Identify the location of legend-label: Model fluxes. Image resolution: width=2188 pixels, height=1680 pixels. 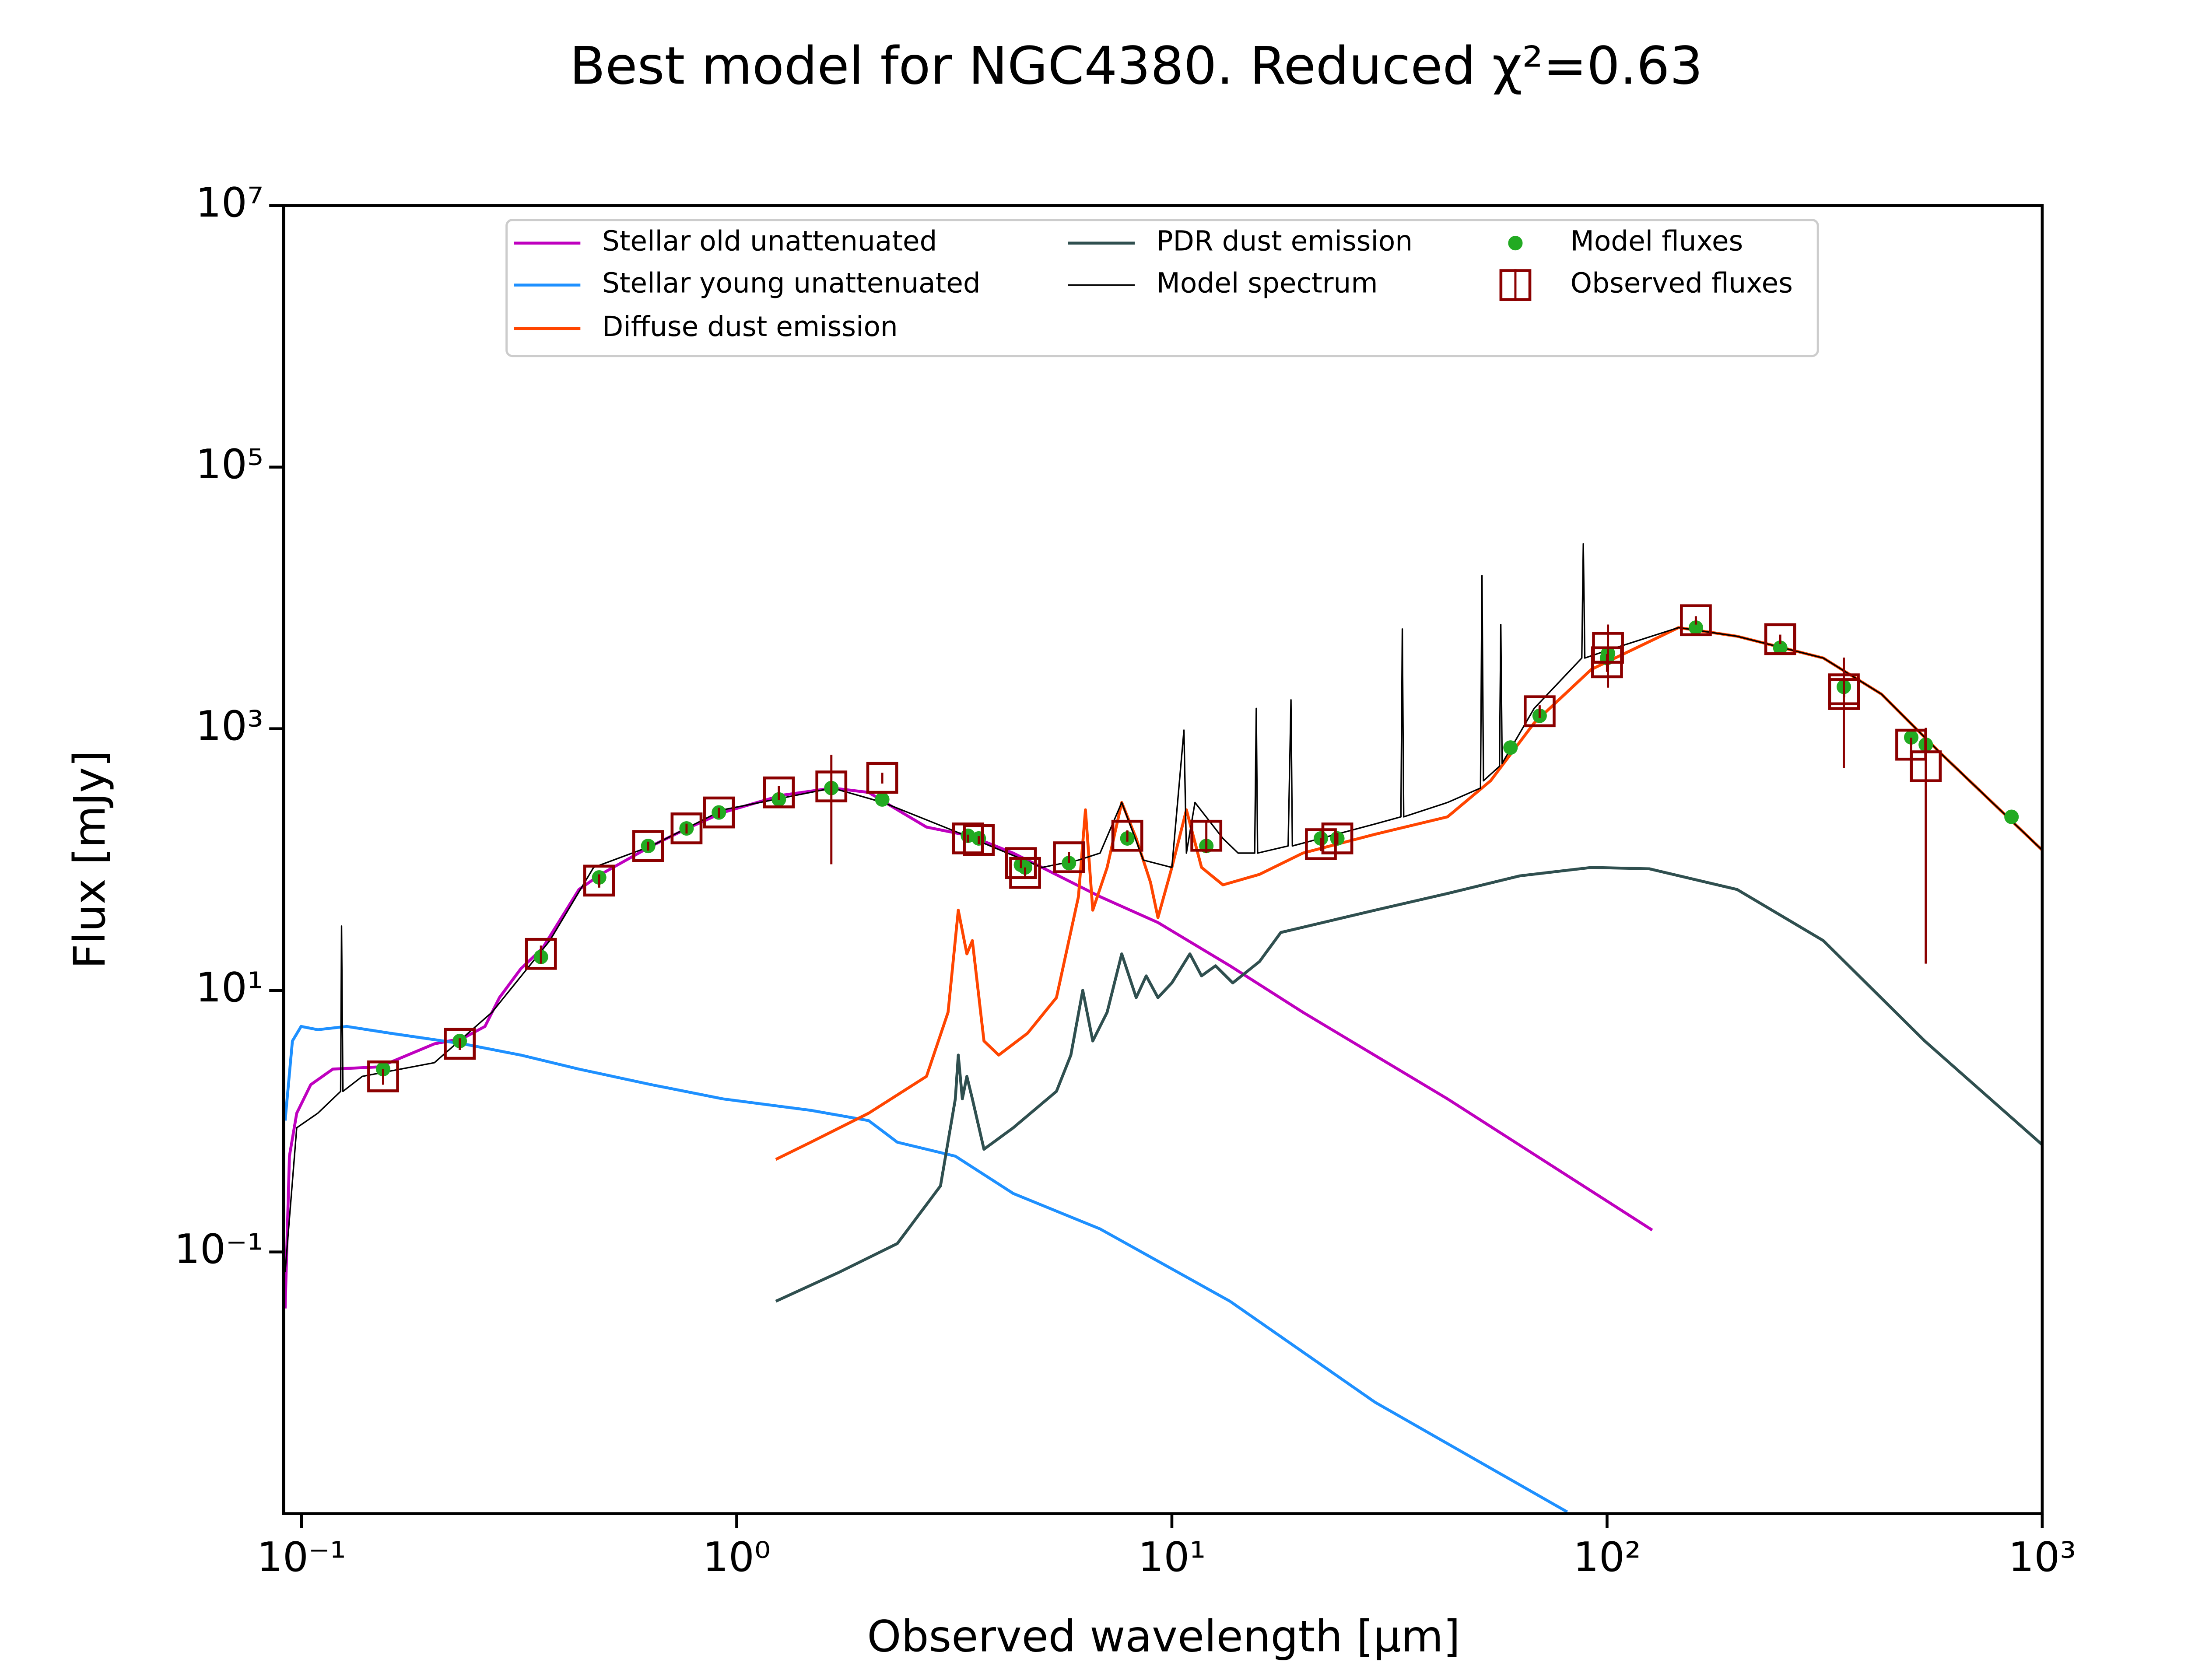
(1657, 241).